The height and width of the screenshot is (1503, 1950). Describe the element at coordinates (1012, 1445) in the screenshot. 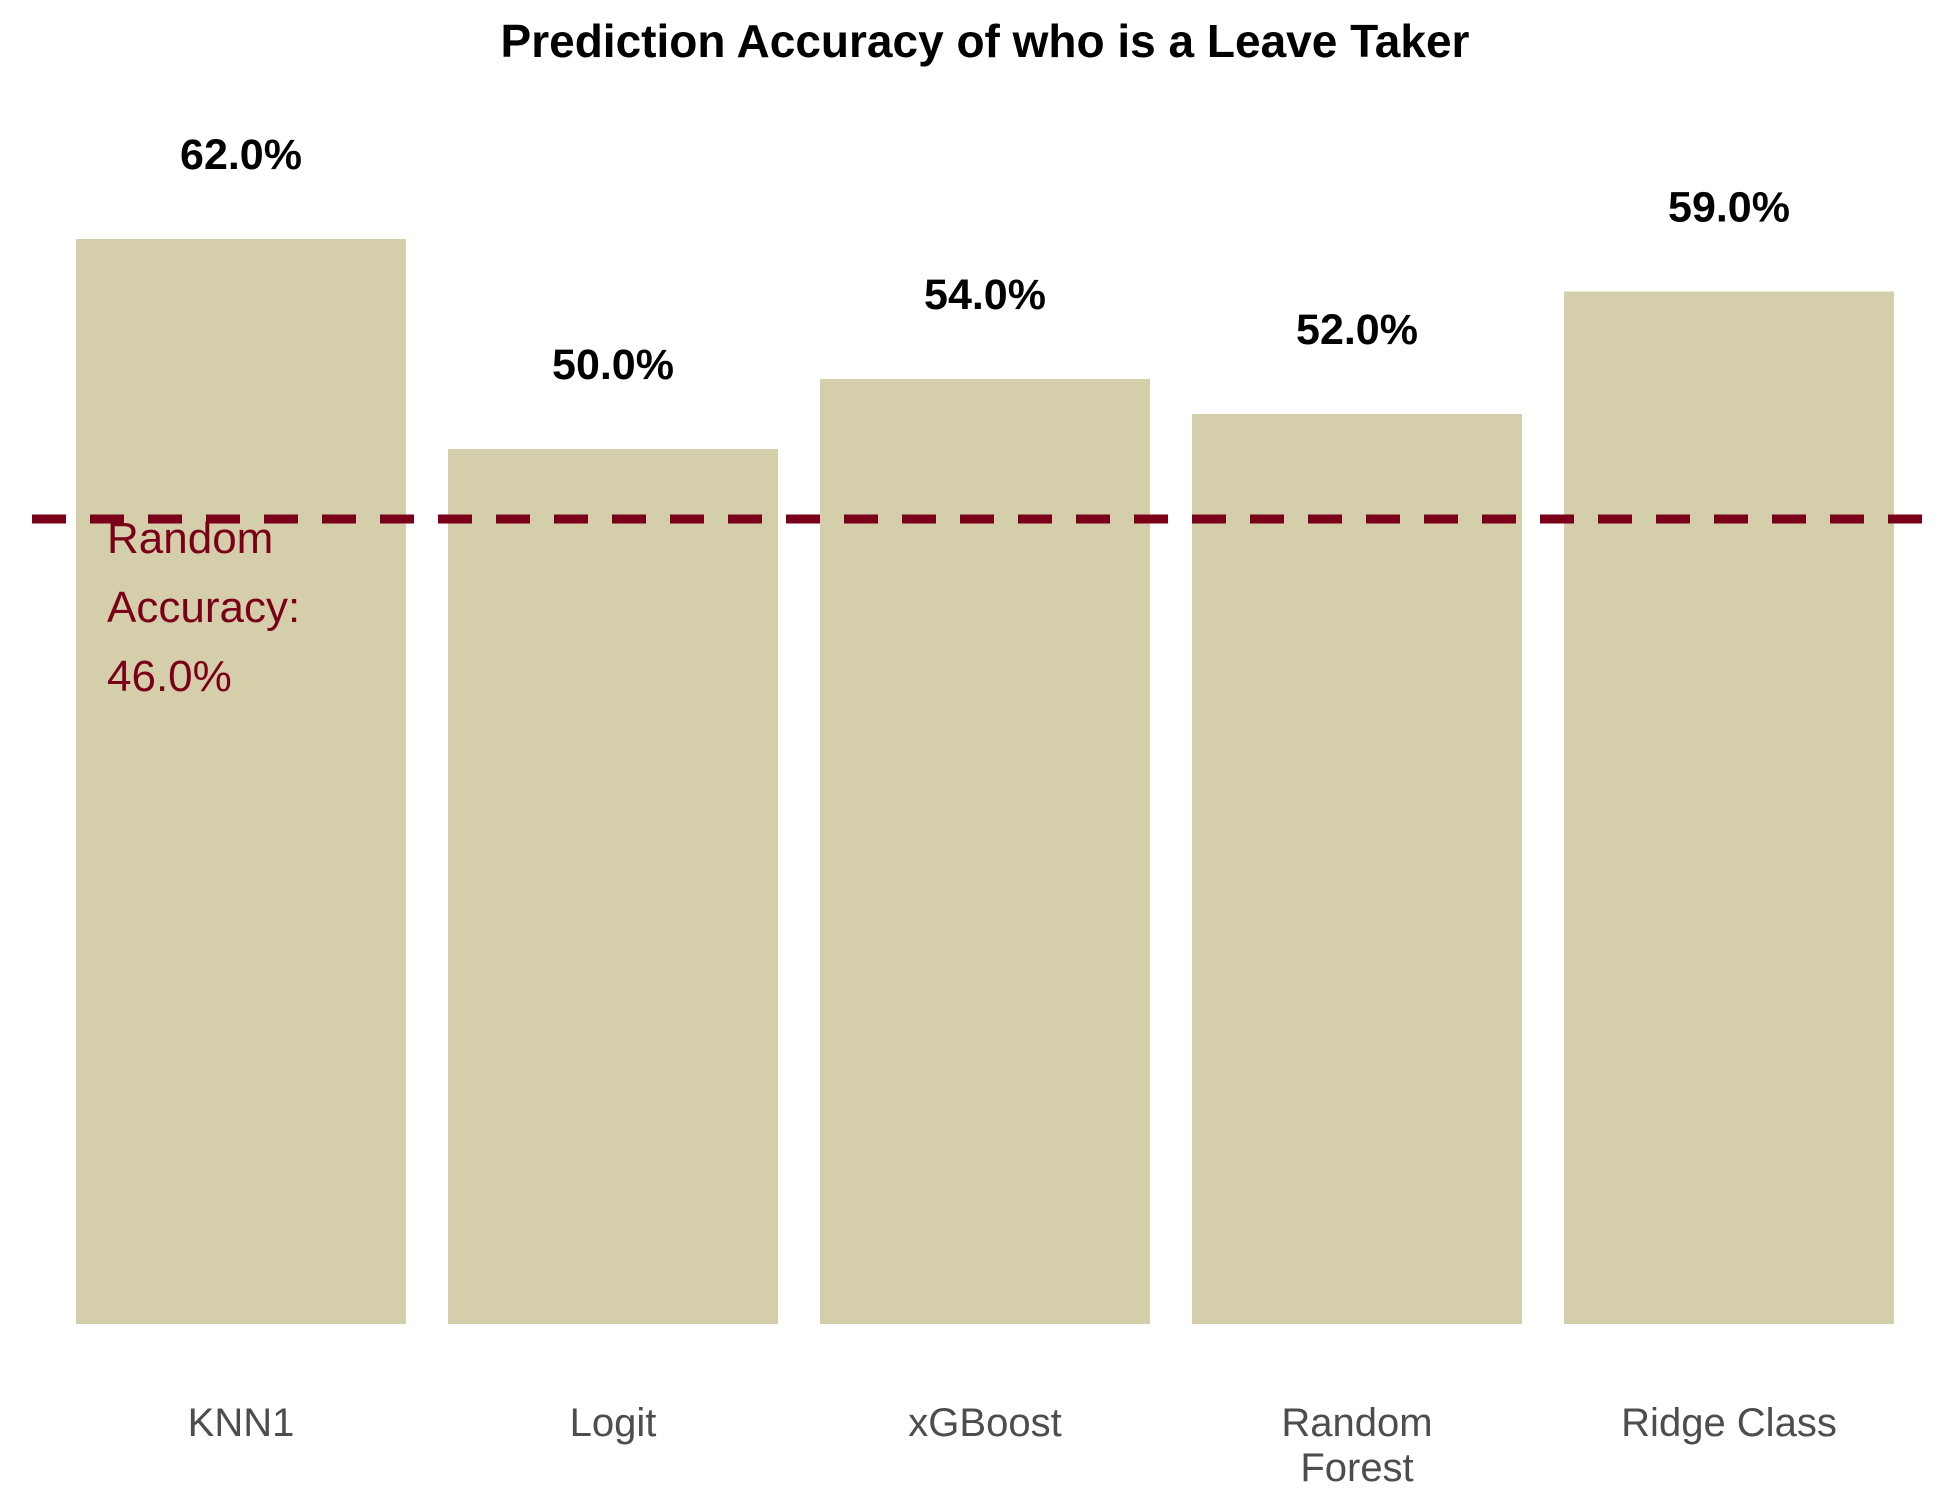

I see `category-labels-group: KNN1 Logit xGBoost Random Forest Ridge Class` at that location.